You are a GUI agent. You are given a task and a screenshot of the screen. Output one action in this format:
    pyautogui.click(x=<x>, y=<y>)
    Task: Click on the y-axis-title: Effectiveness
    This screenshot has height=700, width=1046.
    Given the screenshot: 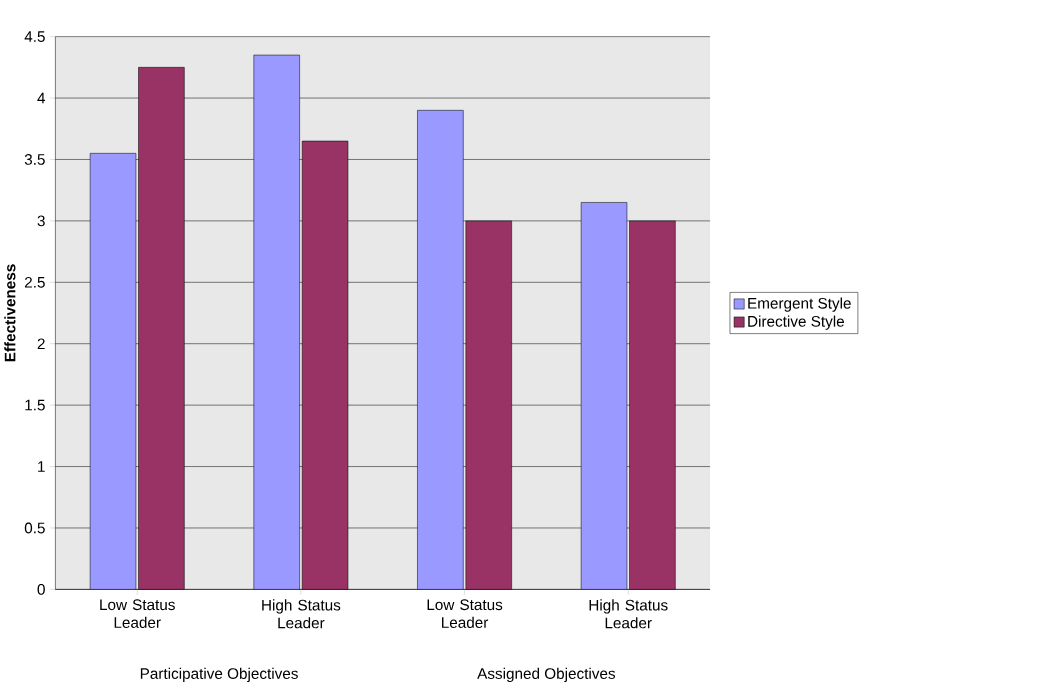 What is the action you would take?
    pyautogui.click(x=10, y=313)
    